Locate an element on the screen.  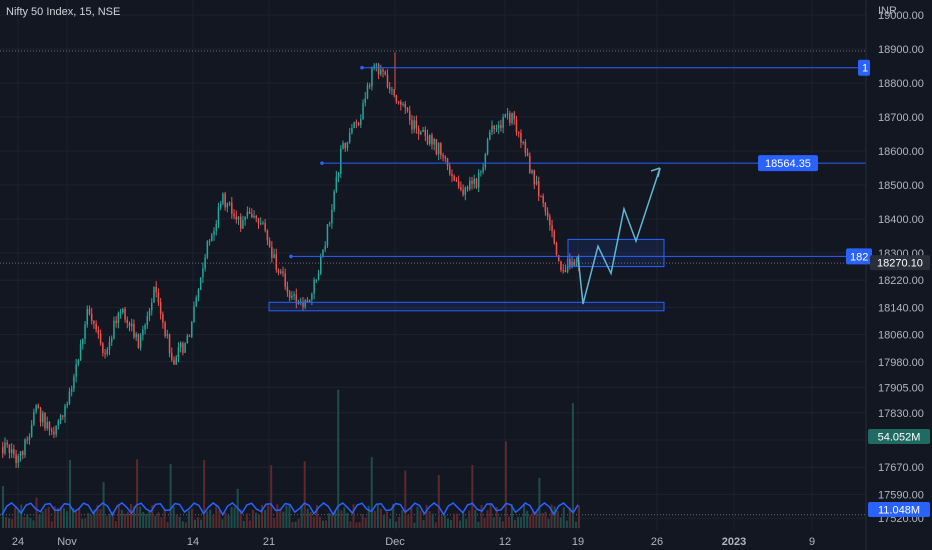
y-tick-label: 18900.00 is located at coordinates (901, 50).